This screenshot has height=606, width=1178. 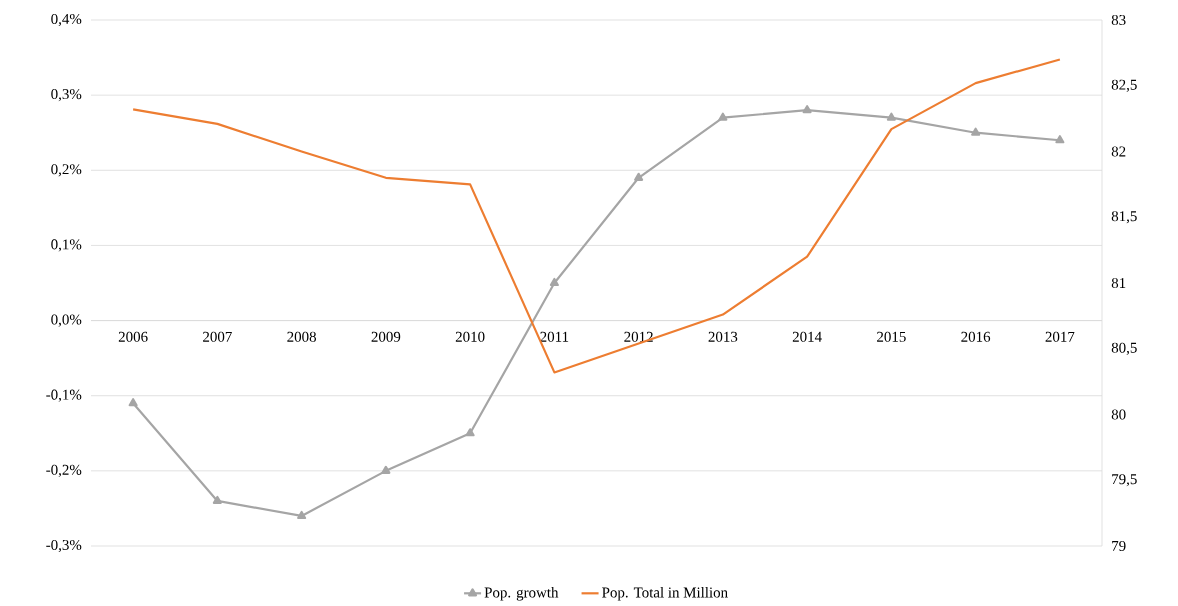 I want to click on x-tick-label: 2013, so click(x=723, y=336).